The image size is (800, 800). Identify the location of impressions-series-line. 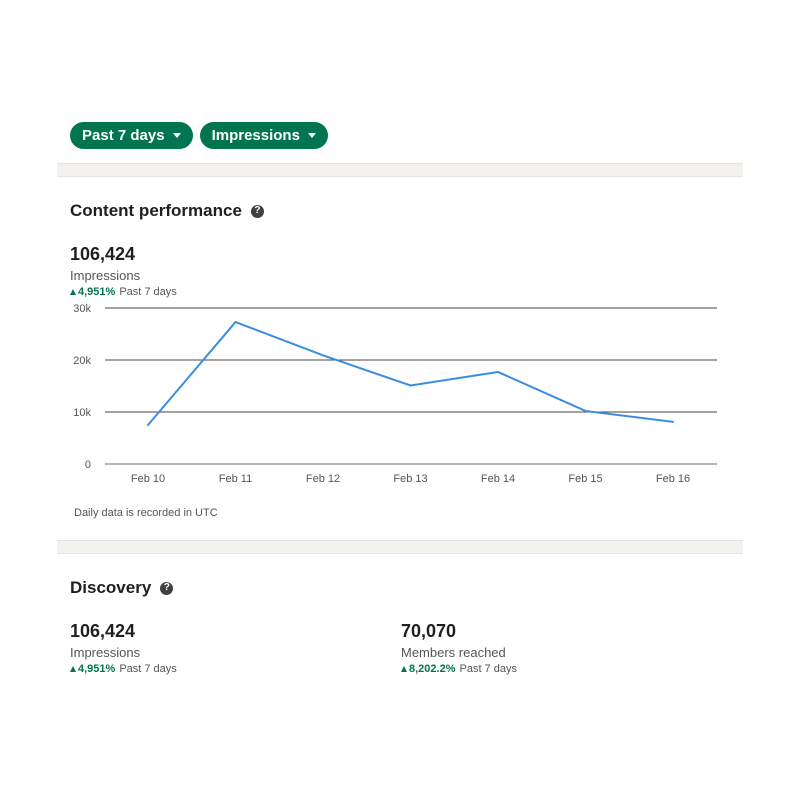
(410, 373).